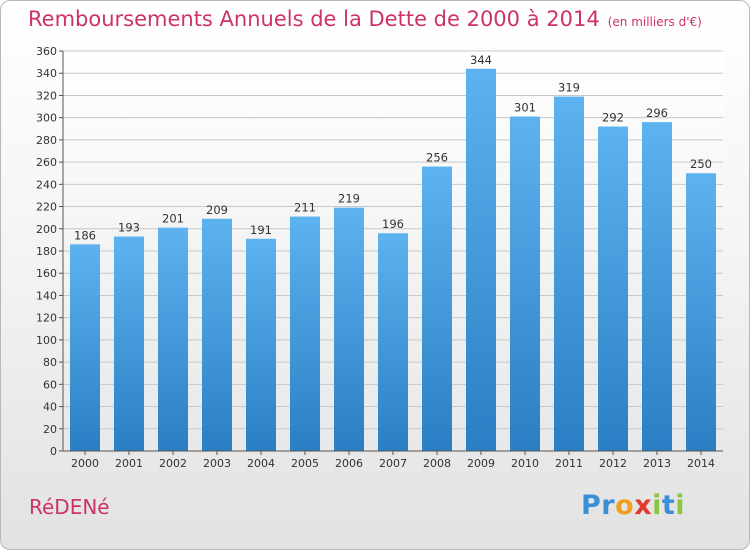 The image size is (750, 550). I want to click on y-tick-label: 180, so click(46, 251).